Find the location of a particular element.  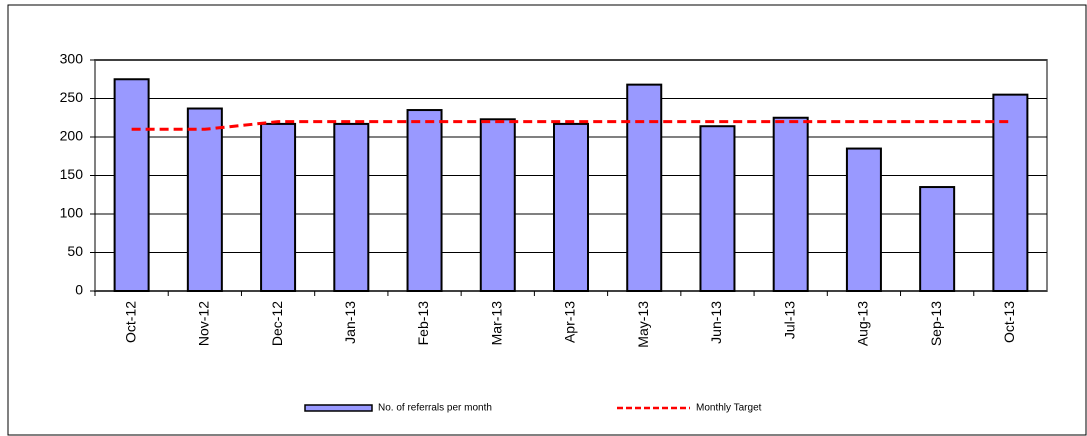

y-tick-label: 100 is located at coordinates (72, 213).